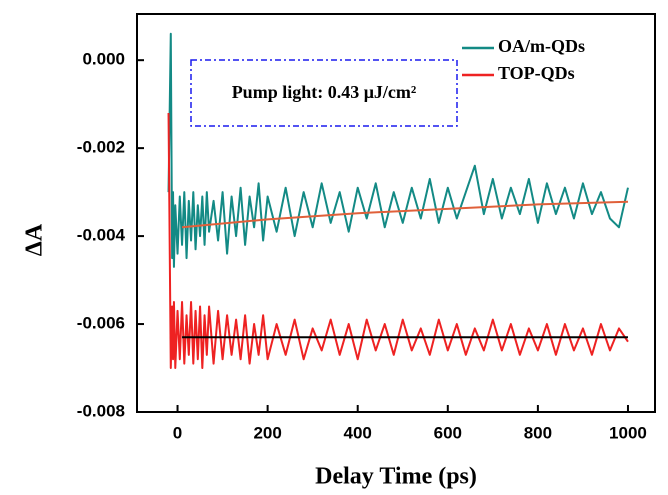  Describe the element at coordinates (628, 432) in the screenshot. I see `x-tick-label: 1000` at that location.